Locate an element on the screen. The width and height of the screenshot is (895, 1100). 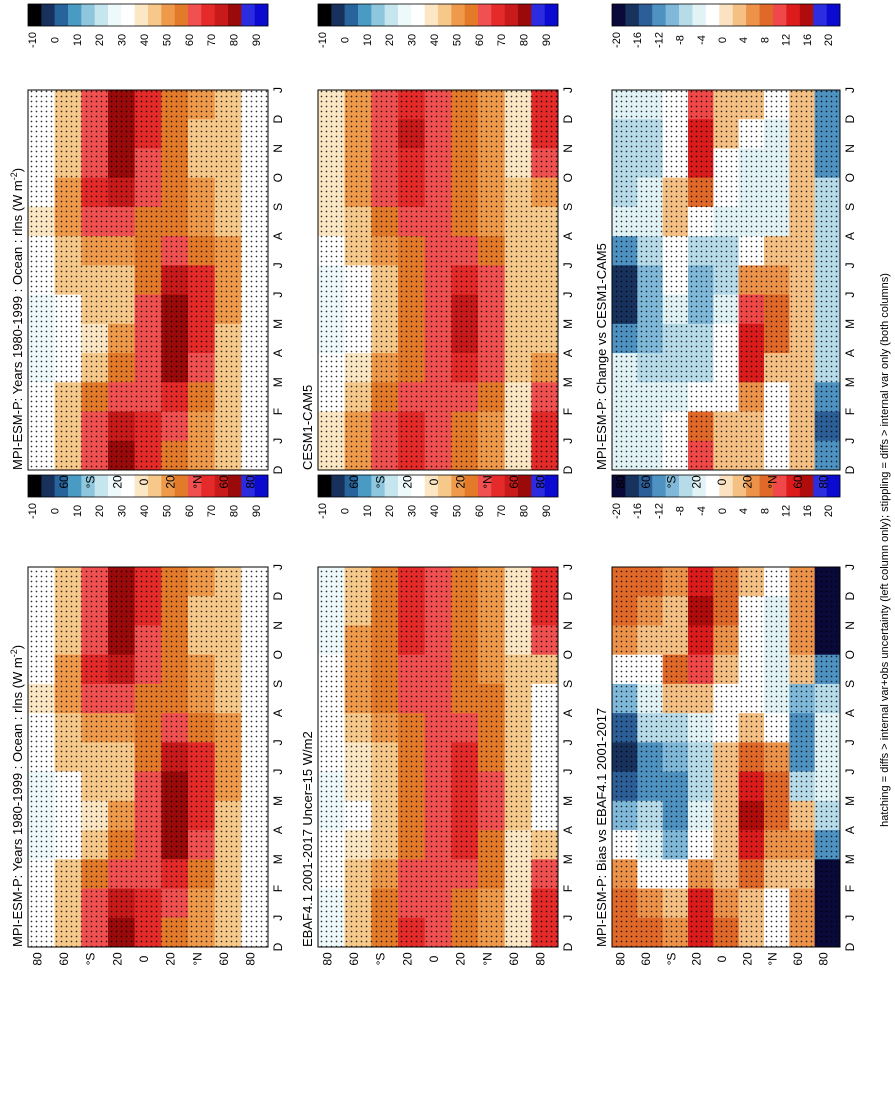
colorbar-tick-label: 10 is located at coordinates (368, 40).